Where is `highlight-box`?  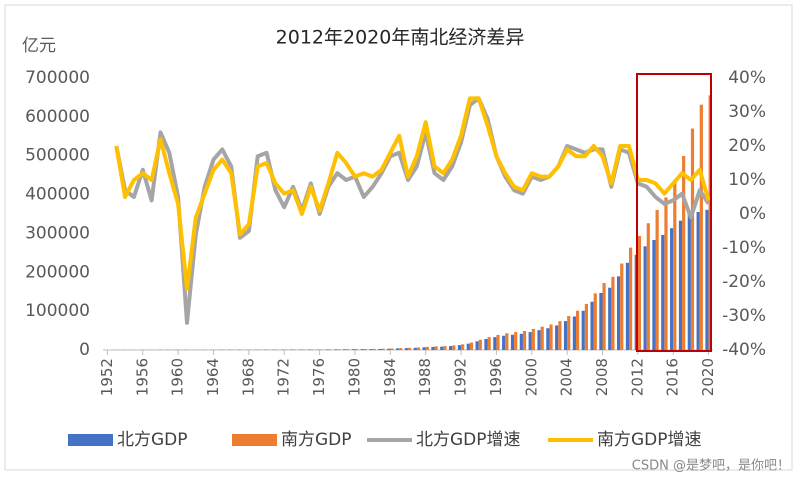
highlight-box is located at coordinates (674, 212).